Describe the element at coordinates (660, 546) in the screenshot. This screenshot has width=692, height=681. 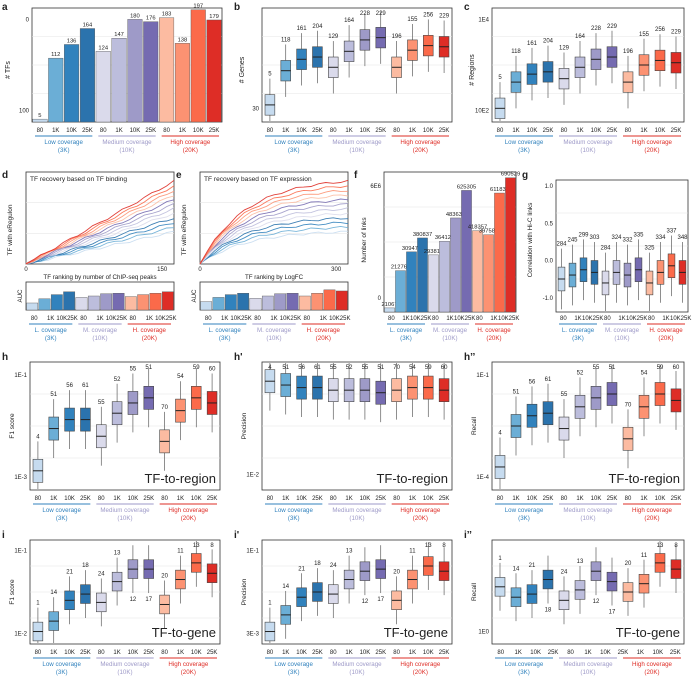
I see `box-count-label: 13` at that location.